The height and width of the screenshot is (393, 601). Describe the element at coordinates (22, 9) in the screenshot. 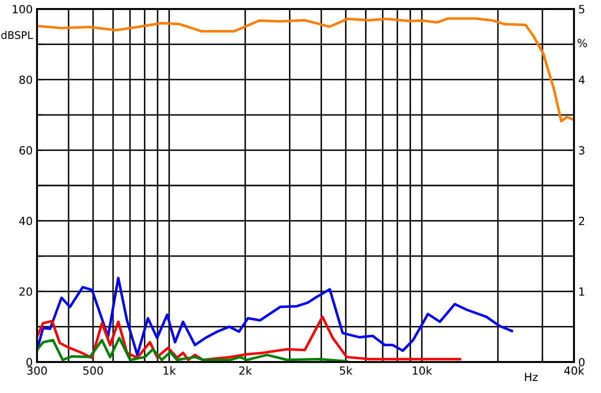

I see `y-tick-label: 100` at that location.